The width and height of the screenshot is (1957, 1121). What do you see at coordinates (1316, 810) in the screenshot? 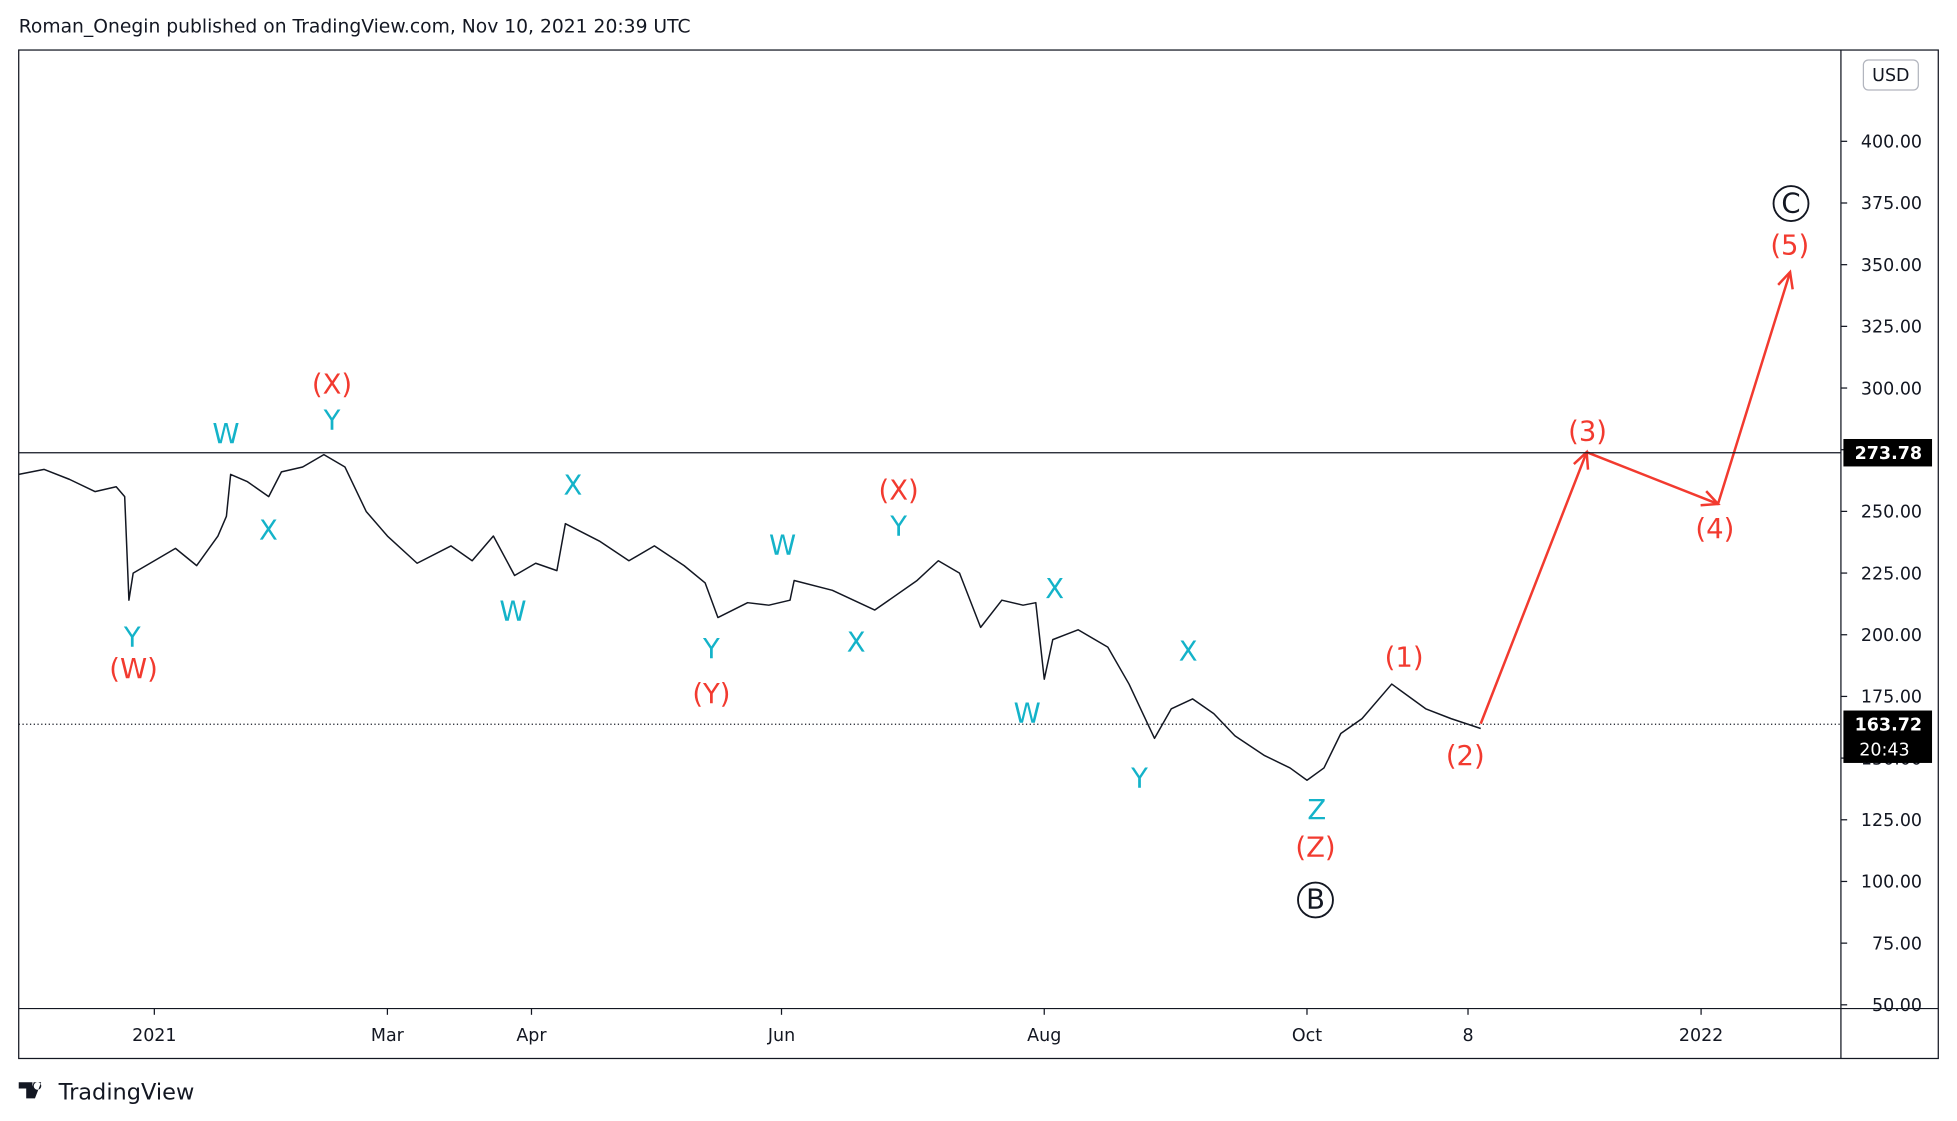
I see `wave-label: Z` at bounding box center [1316, 810].